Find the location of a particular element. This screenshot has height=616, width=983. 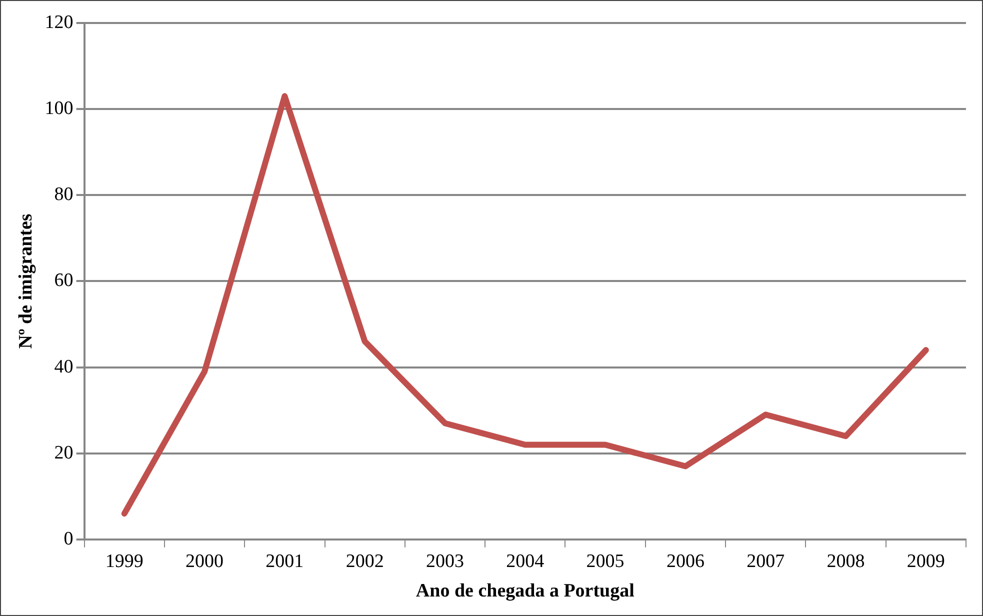

y-tick-label: 0 is located at coordinates (69, 539).